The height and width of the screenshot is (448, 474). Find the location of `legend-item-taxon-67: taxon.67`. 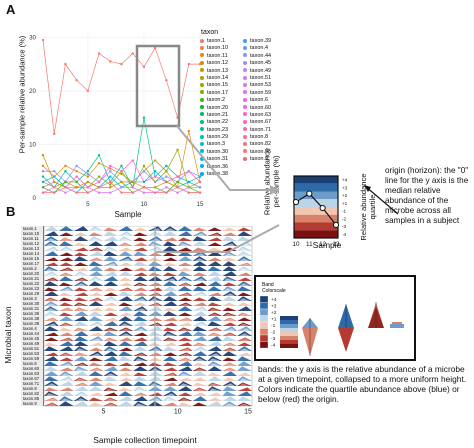

legend-item-taxon-67: taxon.67 is located at coordinates (257, 122).